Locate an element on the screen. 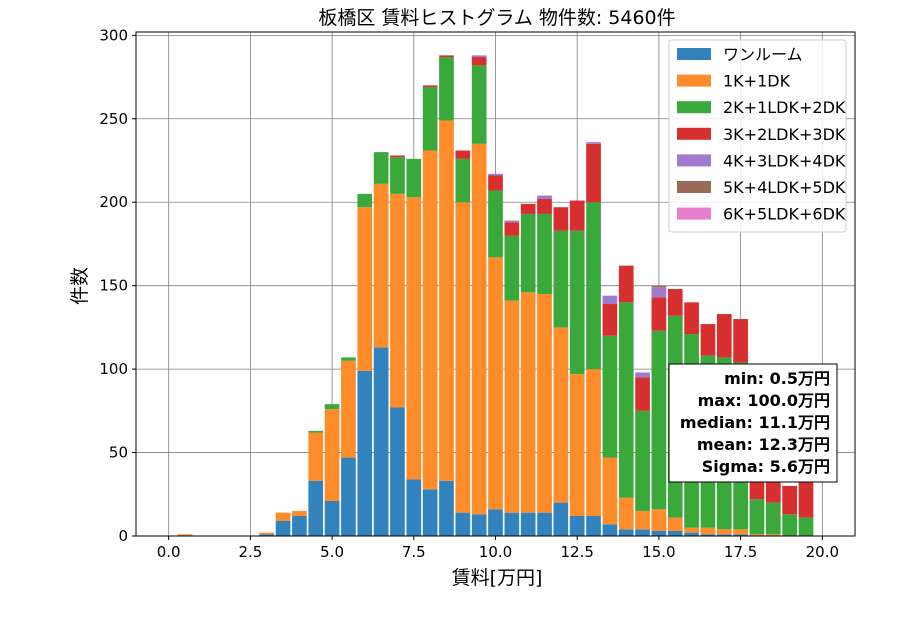  y-tick-label: 50 is located at coordinates (118, 453).